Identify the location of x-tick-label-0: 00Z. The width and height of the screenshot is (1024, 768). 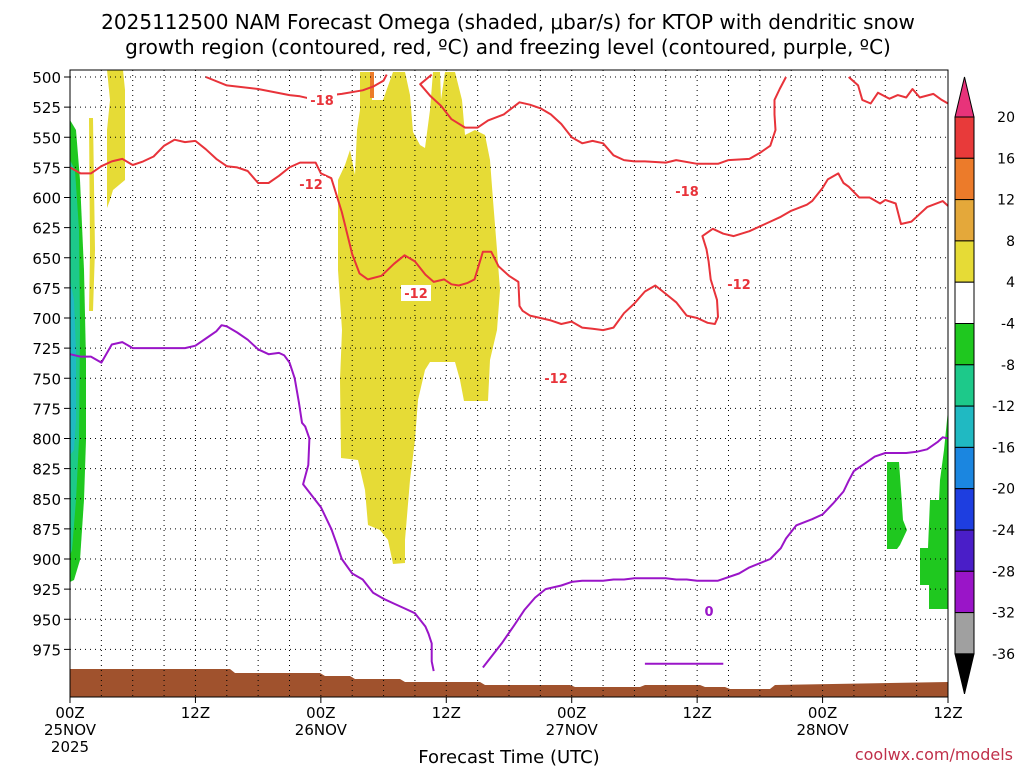
(69, 713).